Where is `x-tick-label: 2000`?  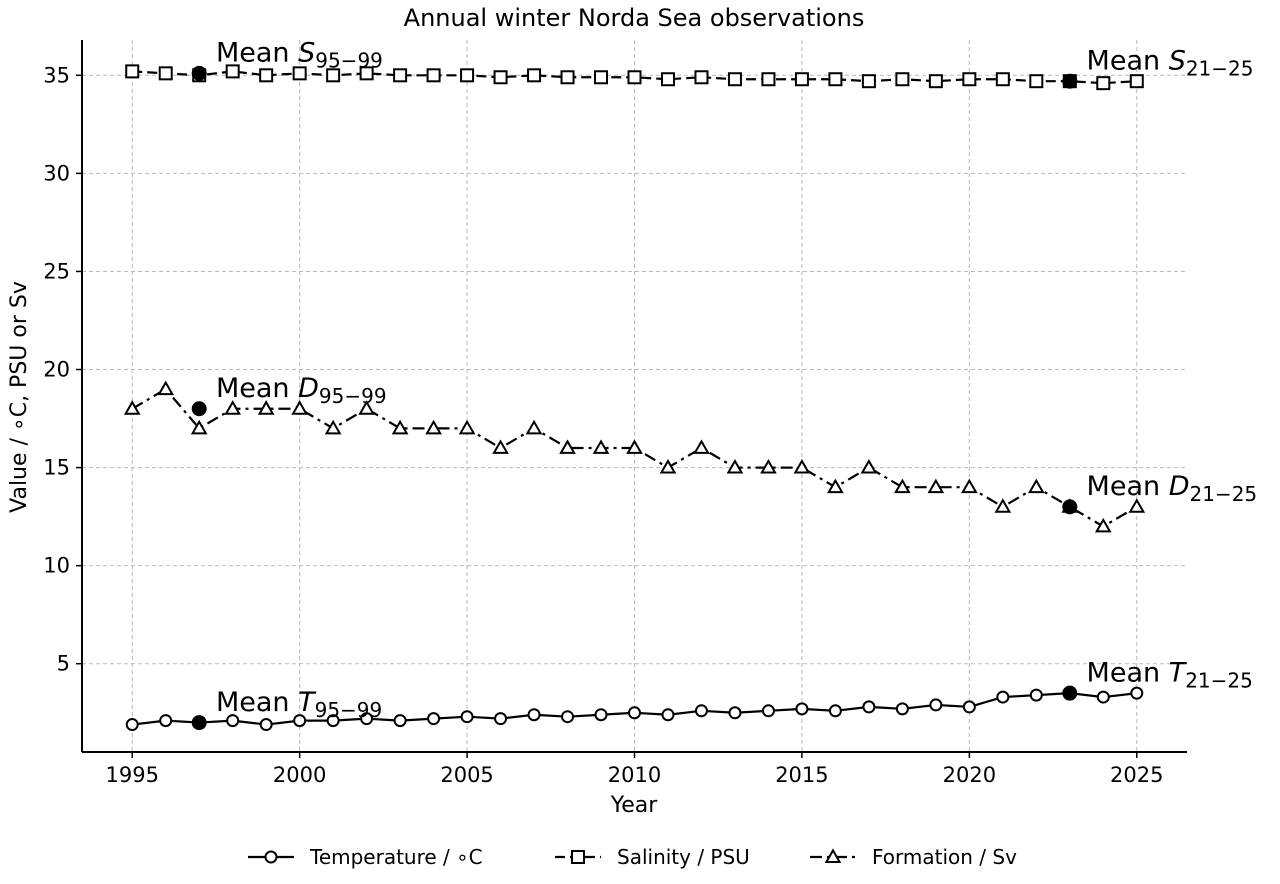
x-tick-label: 2000 is located at coordinates (299, 775).